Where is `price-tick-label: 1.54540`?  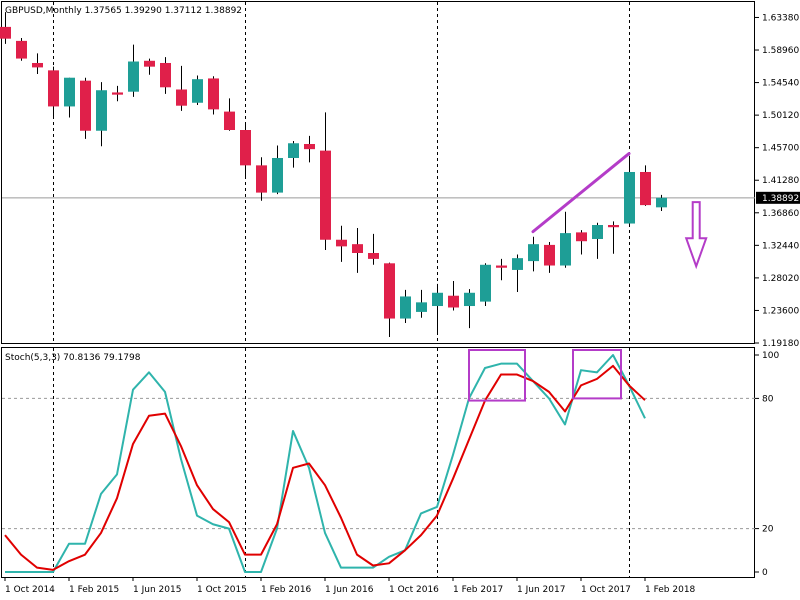 price-tick-label: 1.54540 is located at coordinates (780, 84).